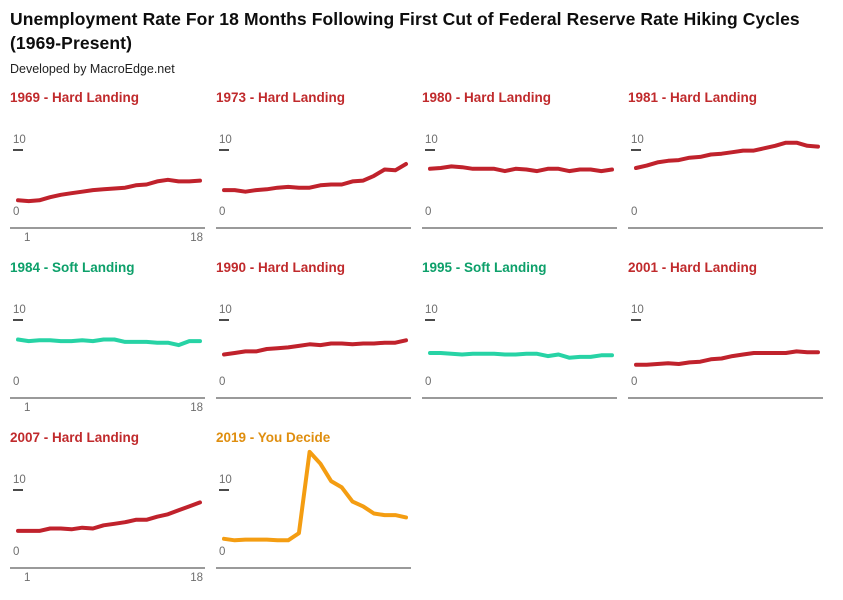 This screenshot has width=843, height=600. I want to click on chart-panel: 1980 - Hard Landing 10 0, so click(519, 173).